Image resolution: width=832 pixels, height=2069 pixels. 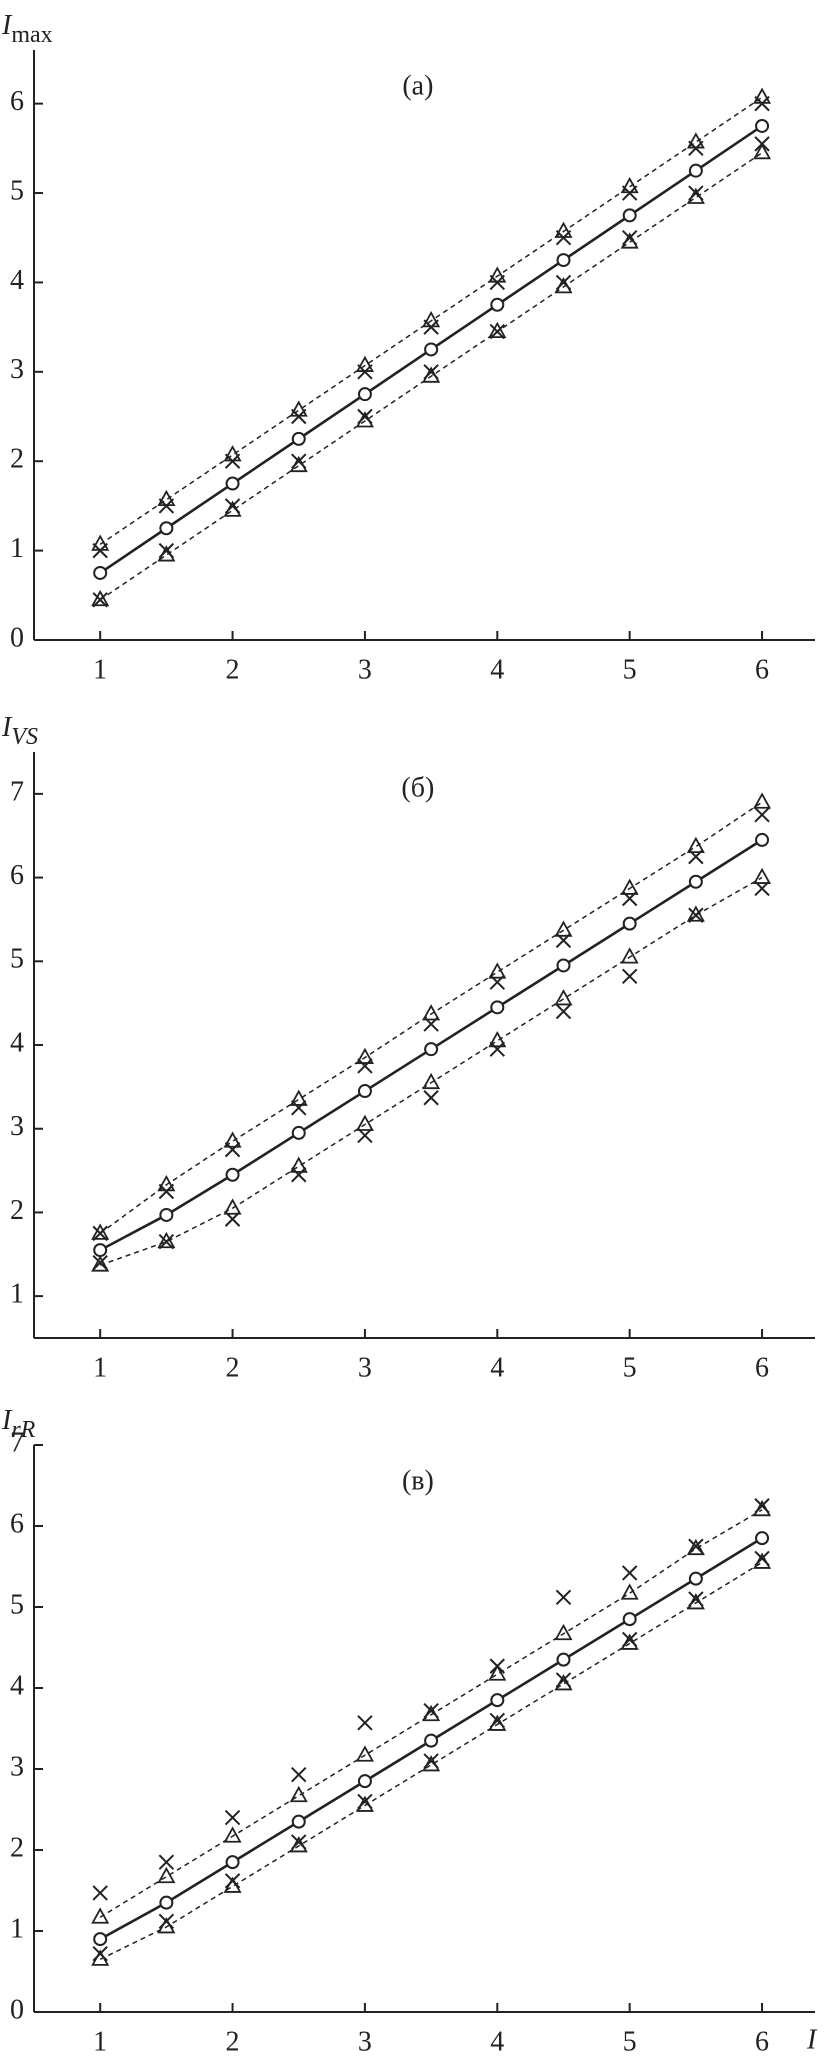 I want to click on panel-annotation: (а), so click(x=417, y=85).